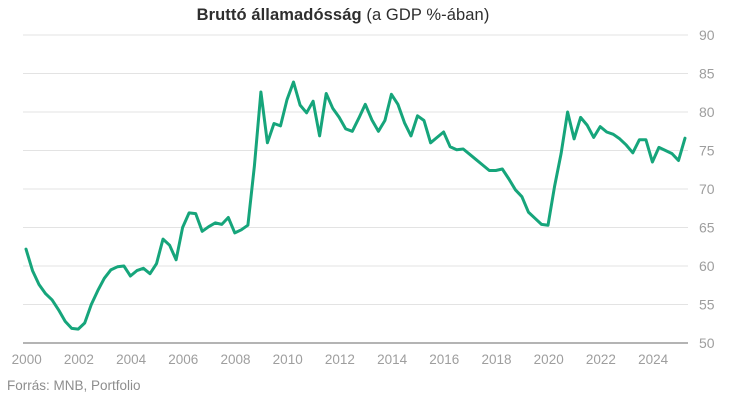  Describe the element at coordinates (707, 35) in the screenshot. I see `y-axis-label: 90` at that location.